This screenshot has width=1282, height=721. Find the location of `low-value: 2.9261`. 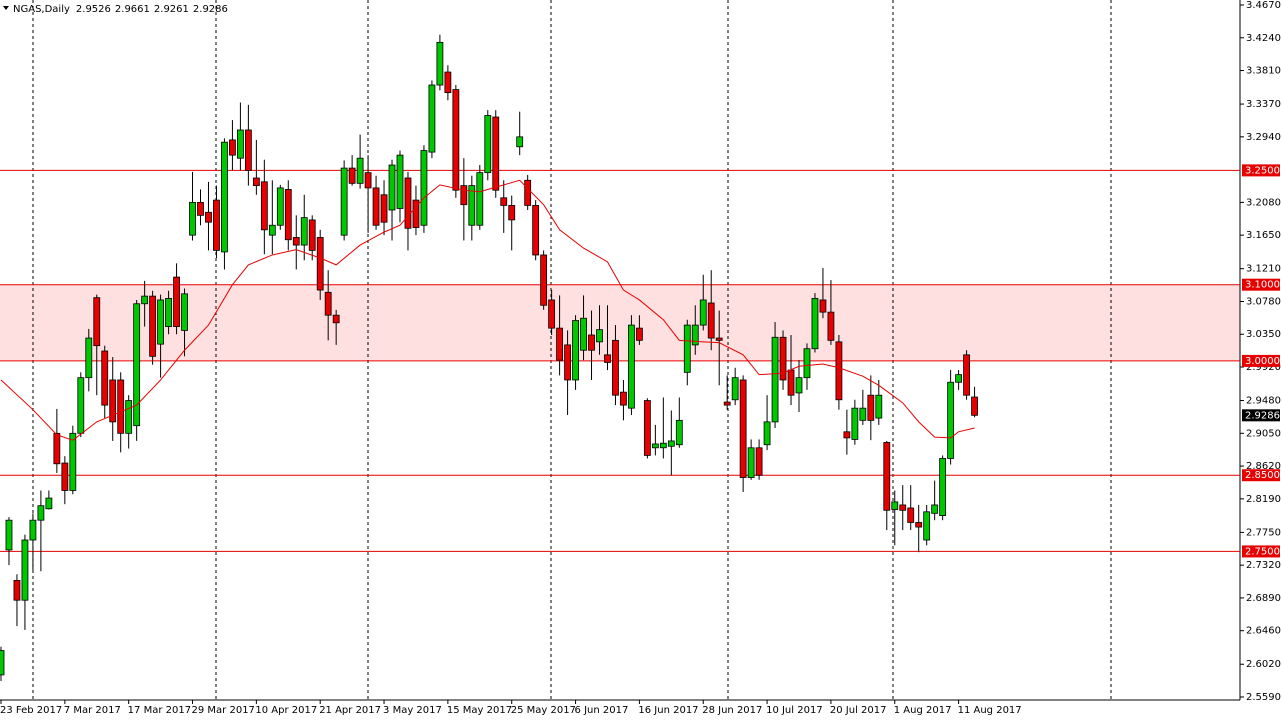

low-value: 2.9261 is located at coordinates (171, 9).